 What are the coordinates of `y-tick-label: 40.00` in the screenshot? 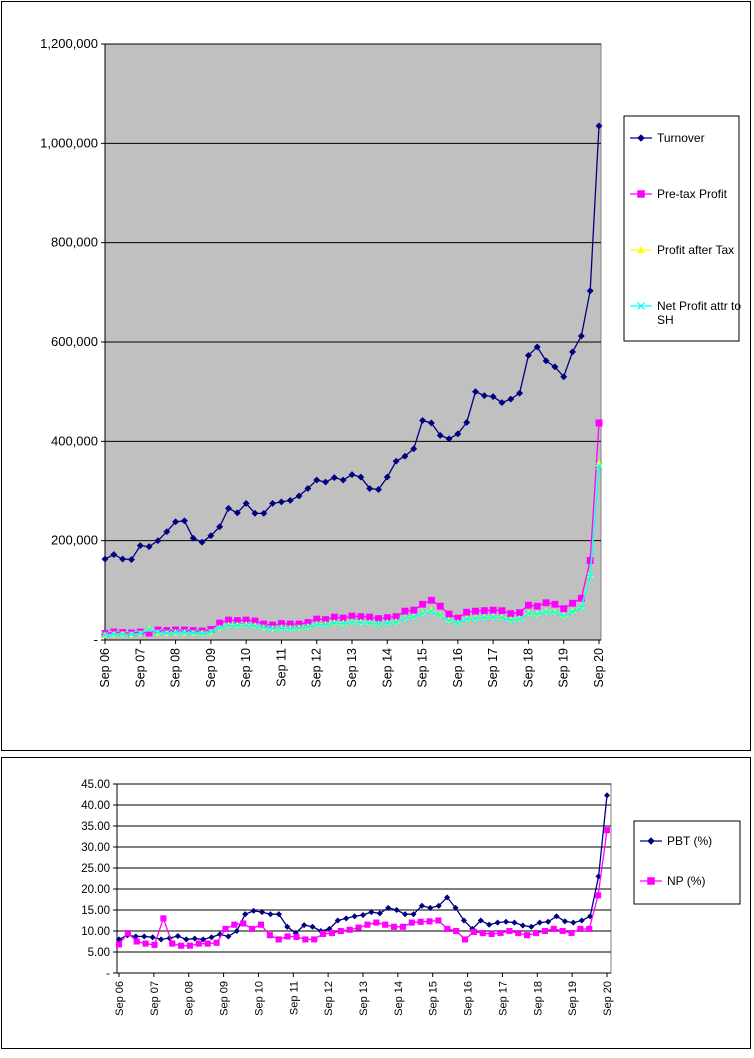 It's located at (95, 806).